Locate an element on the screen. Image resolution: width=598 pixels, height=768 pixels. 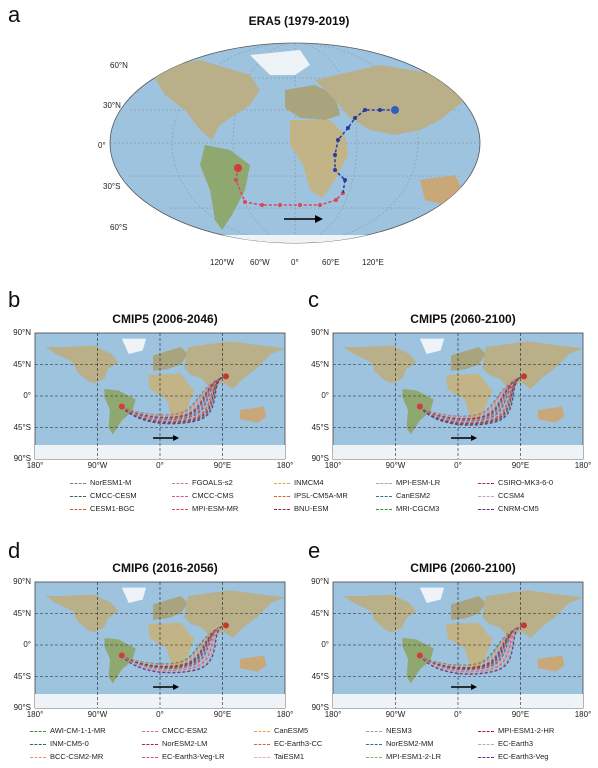
track-ec-earth3-veg-lr is located at coordinates (472, 648).